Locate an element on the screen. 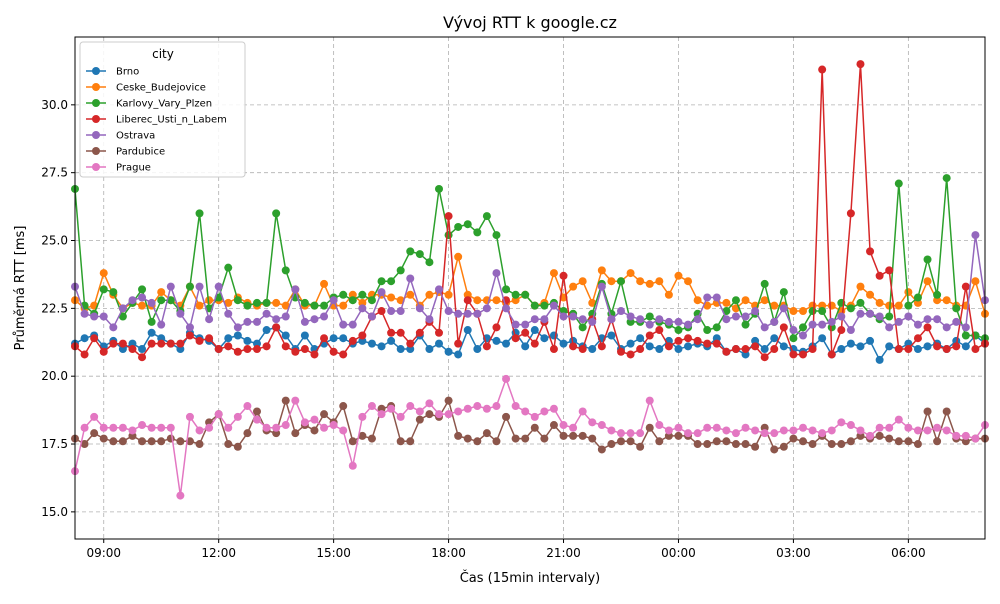 This screenshot has height=604, width=1000. legend-box is located at coordinates (162, 109).